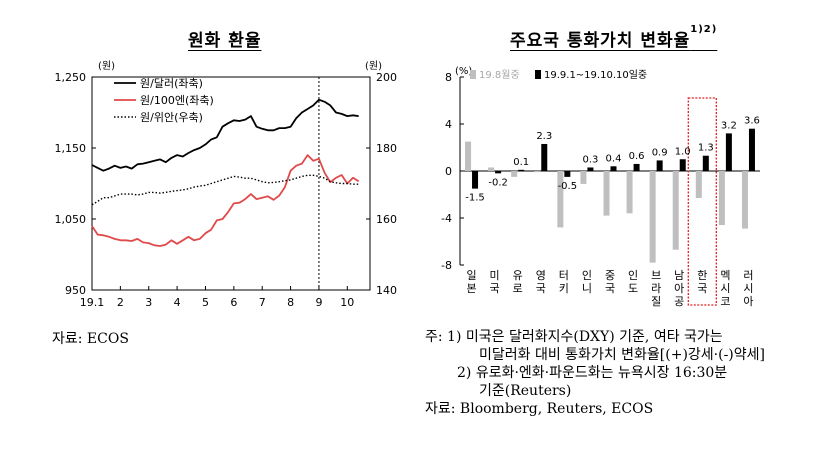 Image resolution: width=815 pixels, height=454 pixels. Describe the element at coordinates (587, 288) in the screenshot. I see `category-char: 니` at that location.